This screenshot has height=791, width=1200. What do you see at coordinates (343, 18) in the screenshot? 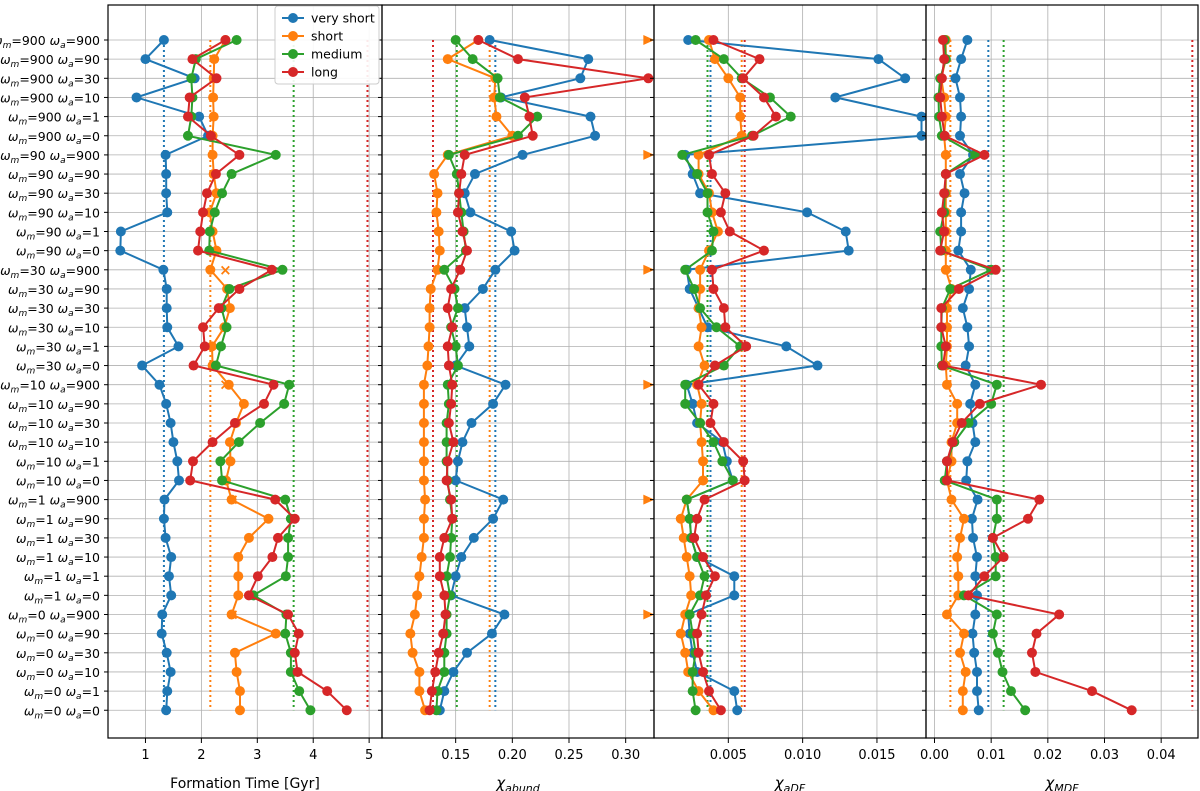
I see `legend-entry: very short` at bounding box center [343, 18].